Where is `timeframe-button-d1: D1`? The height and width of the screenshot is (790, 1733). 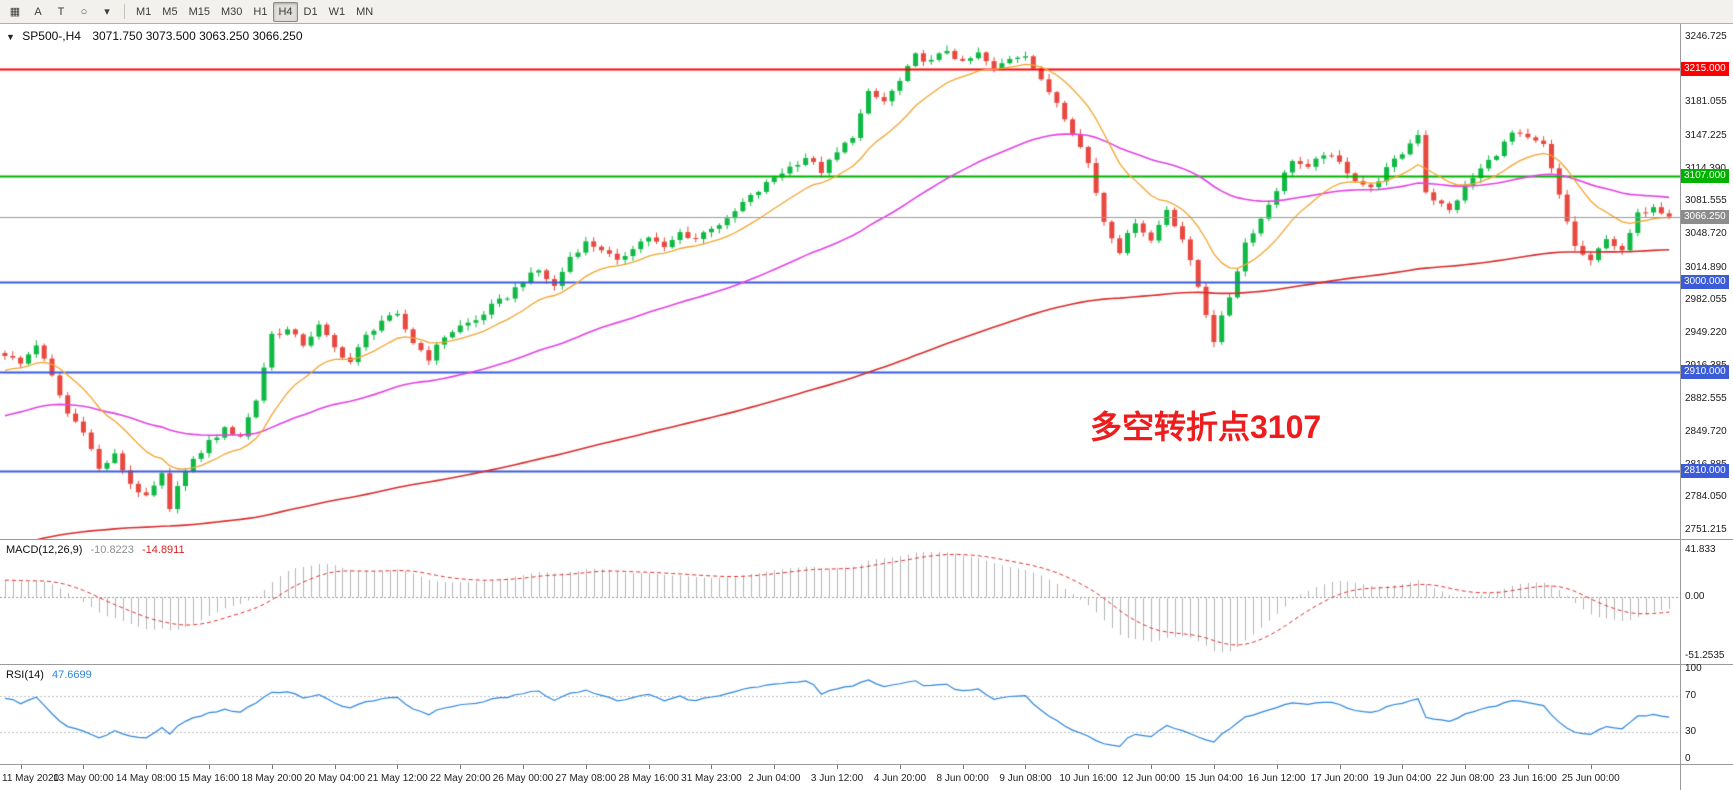 timeframe-button-d1: D1 is located at coordinates (310, 11).